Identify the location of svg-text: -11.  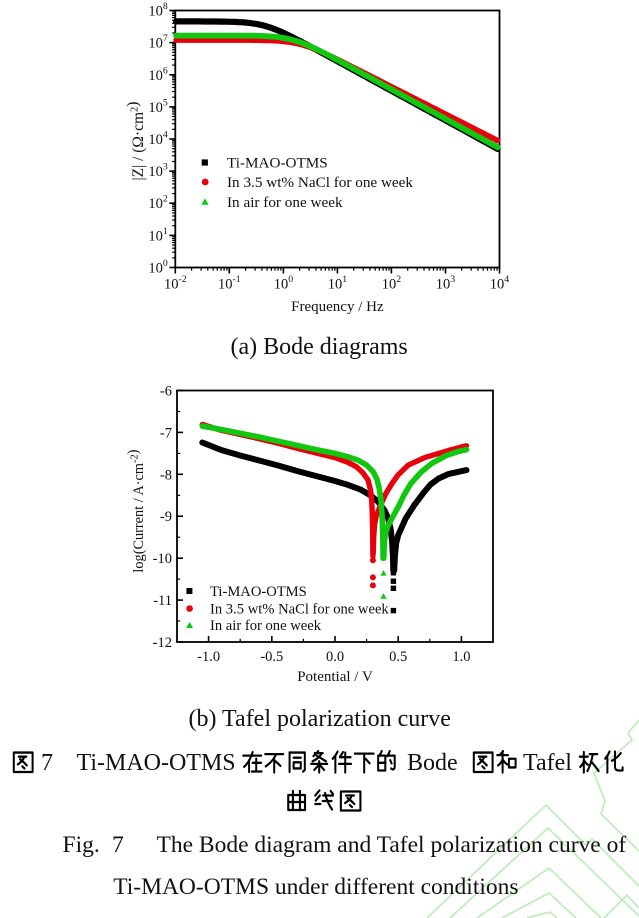
(162, 601).